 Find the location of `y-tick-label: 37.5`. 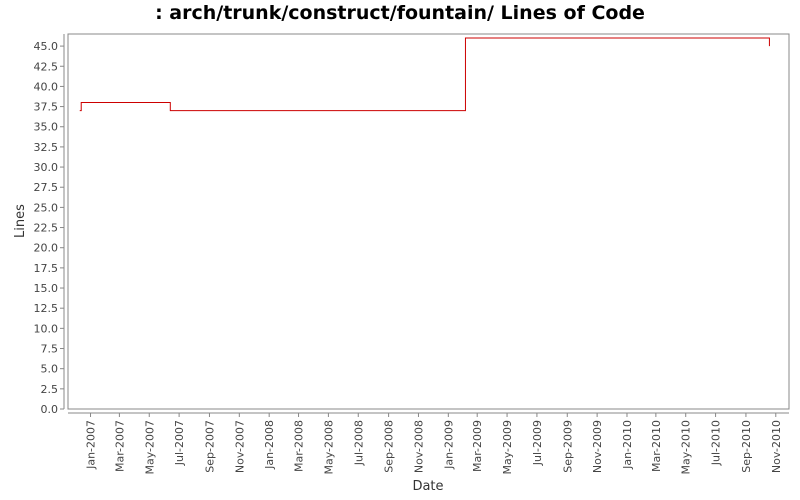

y-tick-label: 37.5 is located at coordinates (46, 107).